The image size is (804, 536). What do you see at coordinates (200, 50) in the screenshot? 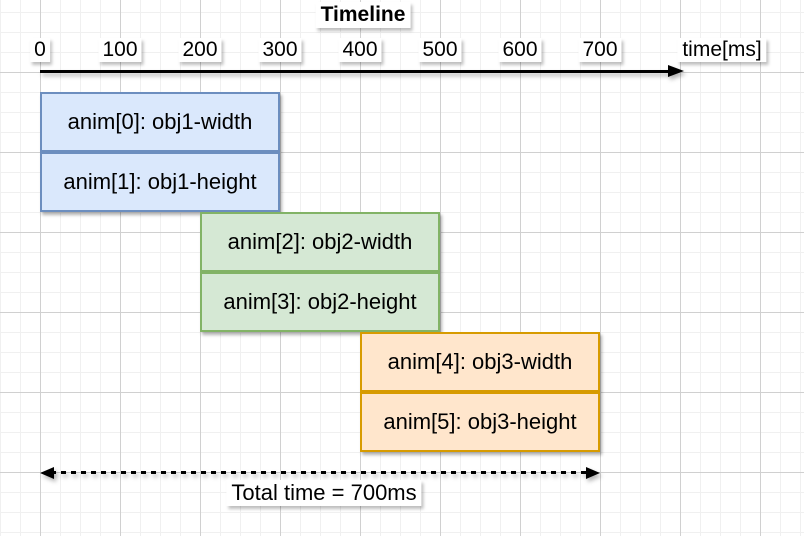
I see `axis-tick-label-200: 200` at bounding box center [200, 50].